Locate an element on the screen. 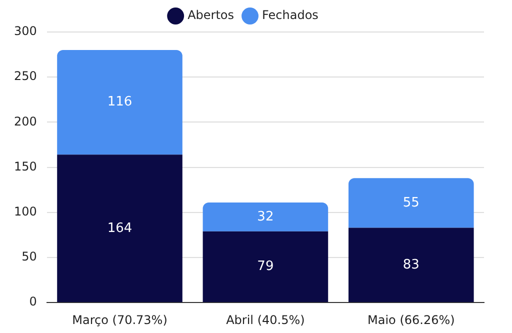 This screenshot has height=333, width=512. data-label: 164 is located at coordinates (119, 228).